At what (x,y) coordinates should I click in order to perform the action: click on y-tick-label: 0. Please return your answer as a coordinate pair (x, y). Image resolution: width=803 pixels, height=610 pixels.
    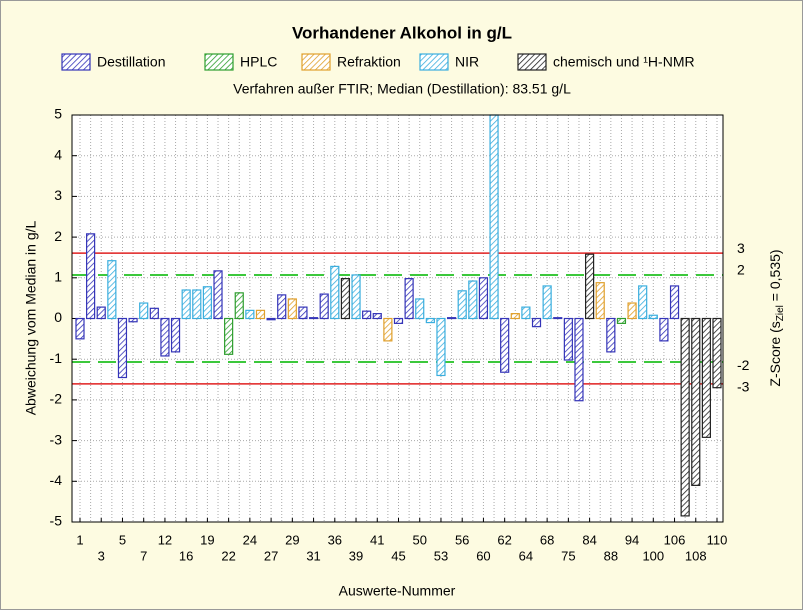
    Looking at the image, I should click on (58, 317).